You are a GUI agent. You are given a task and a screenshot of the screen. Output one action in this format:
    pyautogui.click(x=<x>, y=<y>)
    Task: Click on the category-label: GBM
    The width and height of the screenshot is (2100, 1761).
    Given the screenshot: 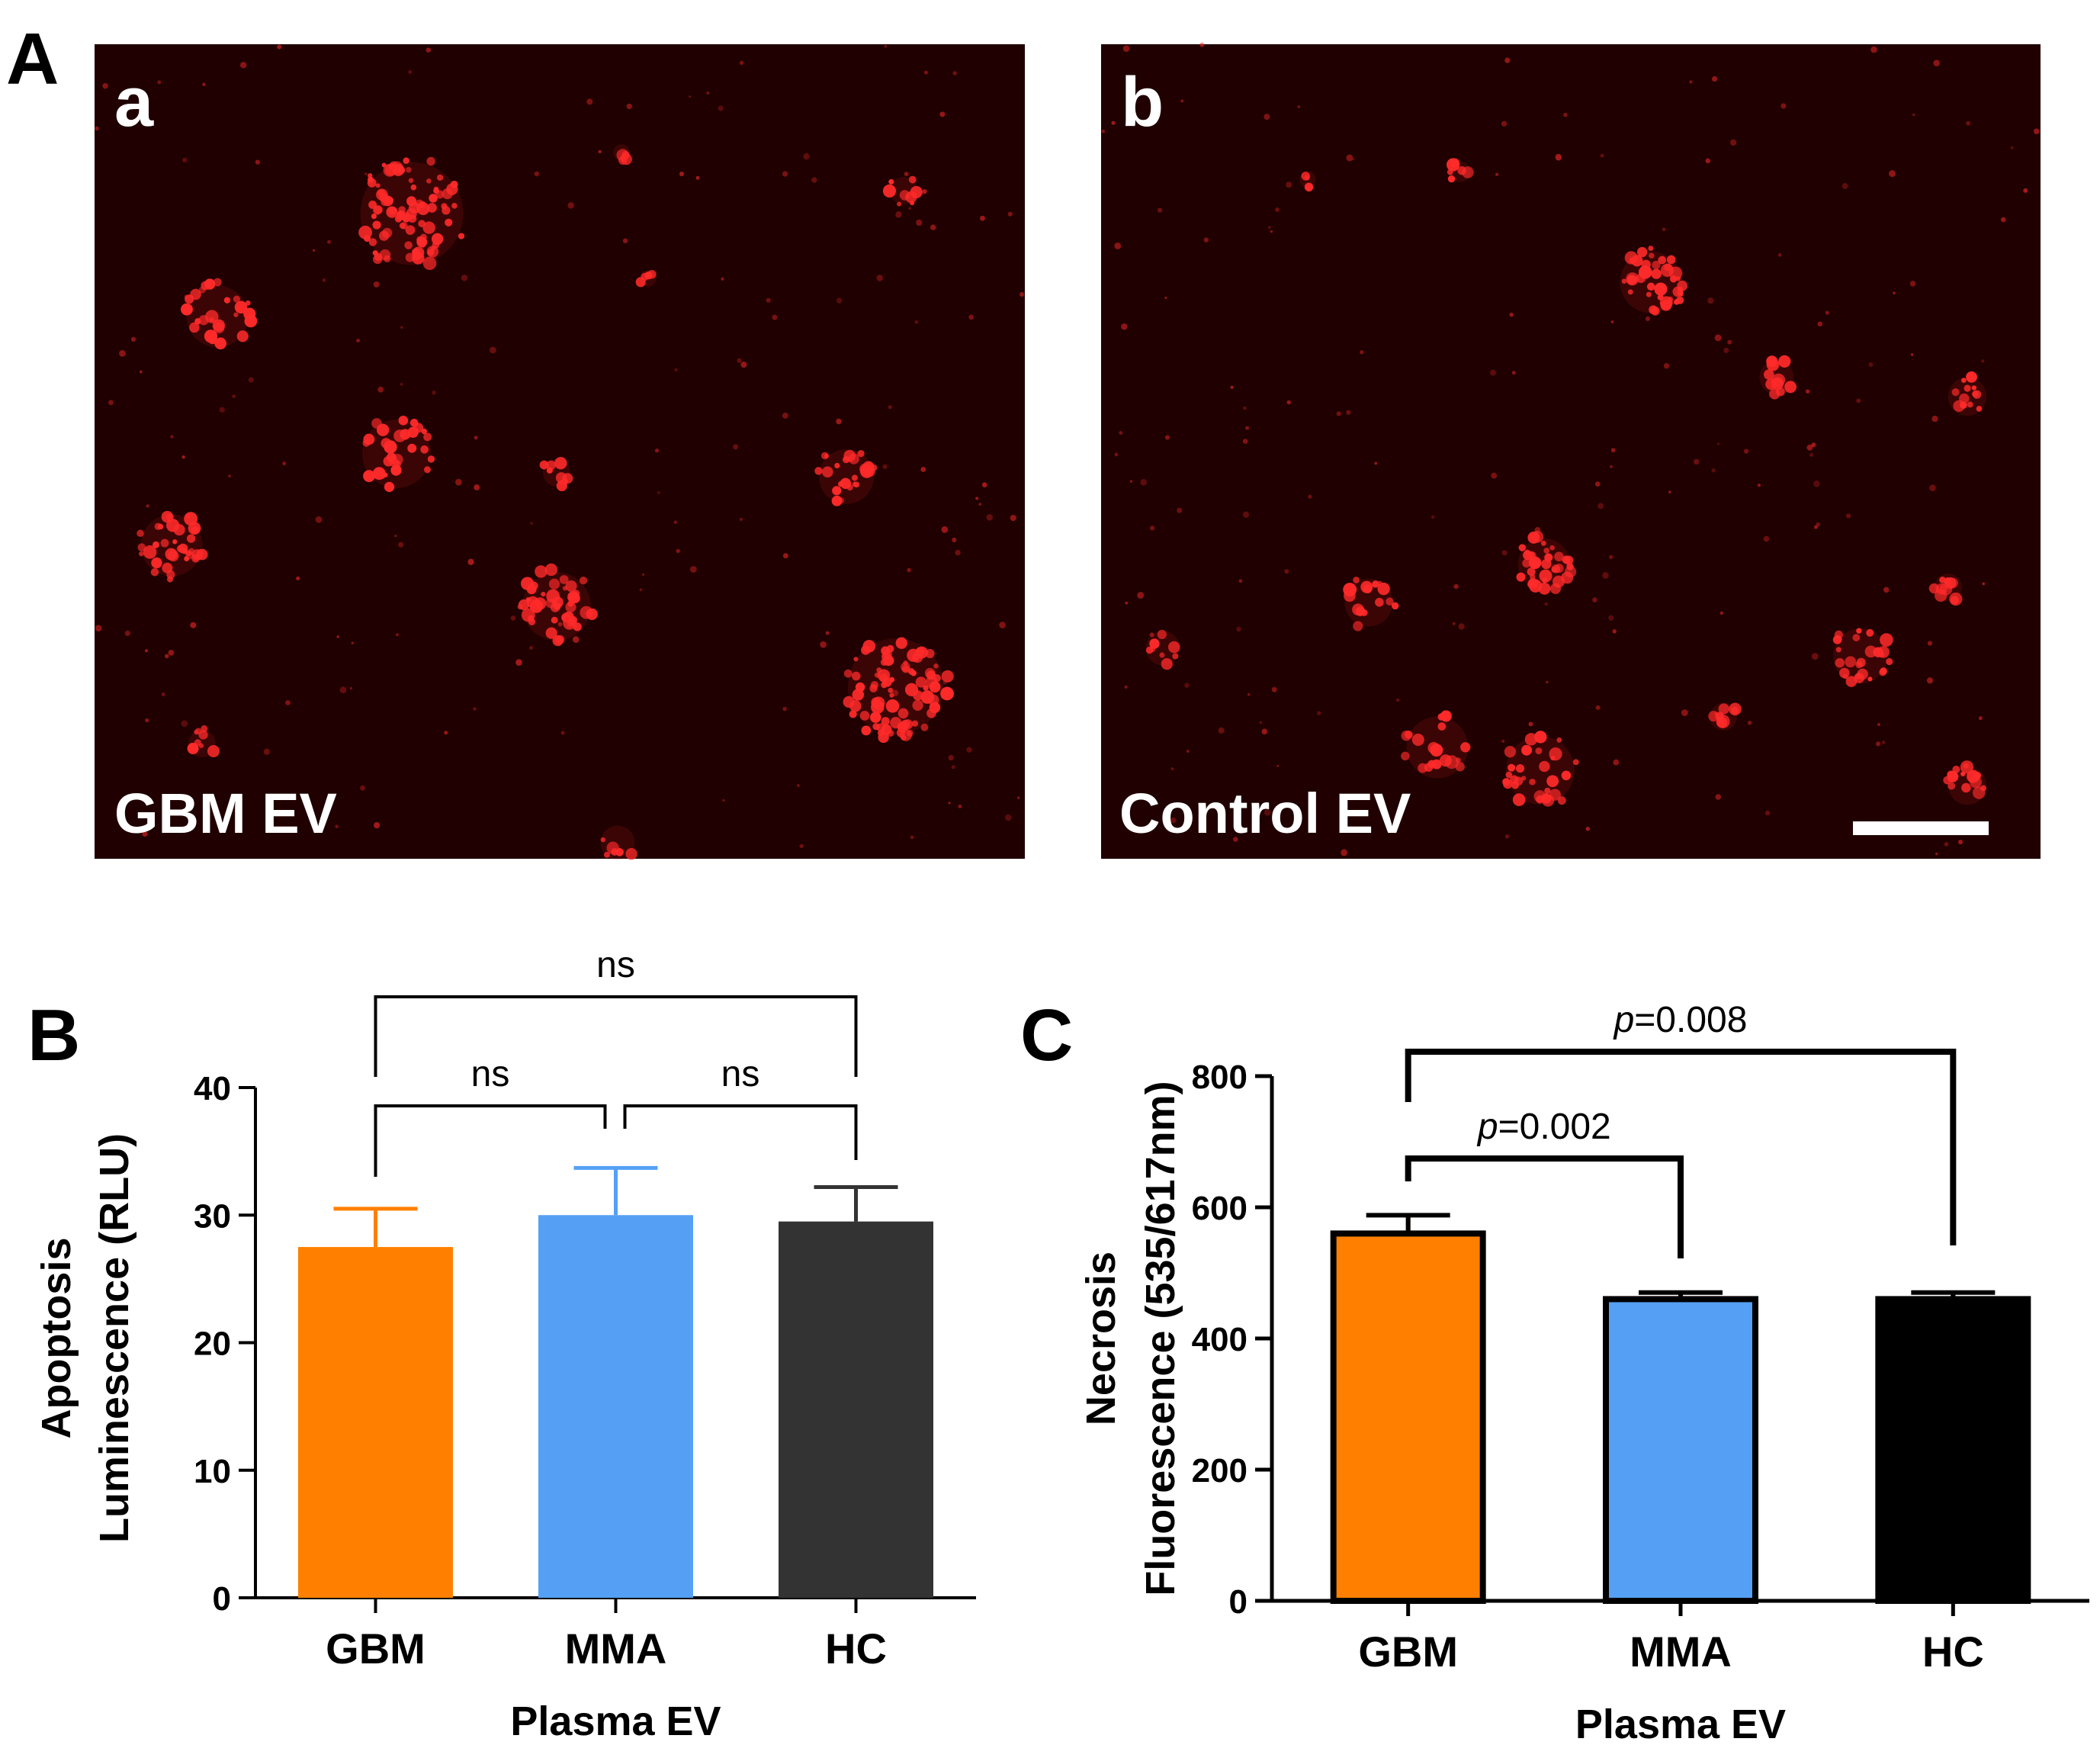 What is the action you would take?
    pyautogui.click(x=375, y=1648)
    